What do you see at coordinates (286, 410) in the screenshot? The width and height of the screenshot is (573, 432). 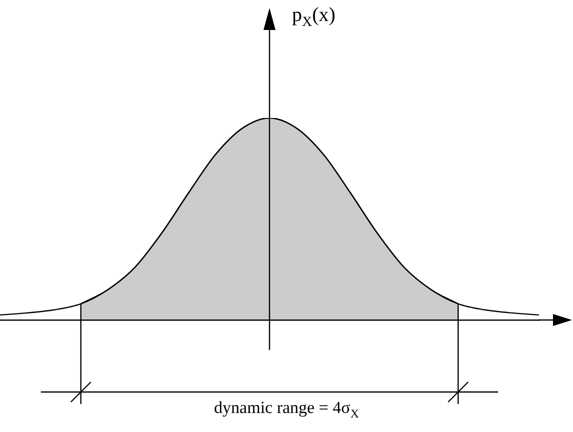 I see `text: dynamic range = 4σ$_{X}$` at bounding box center [286, 410].